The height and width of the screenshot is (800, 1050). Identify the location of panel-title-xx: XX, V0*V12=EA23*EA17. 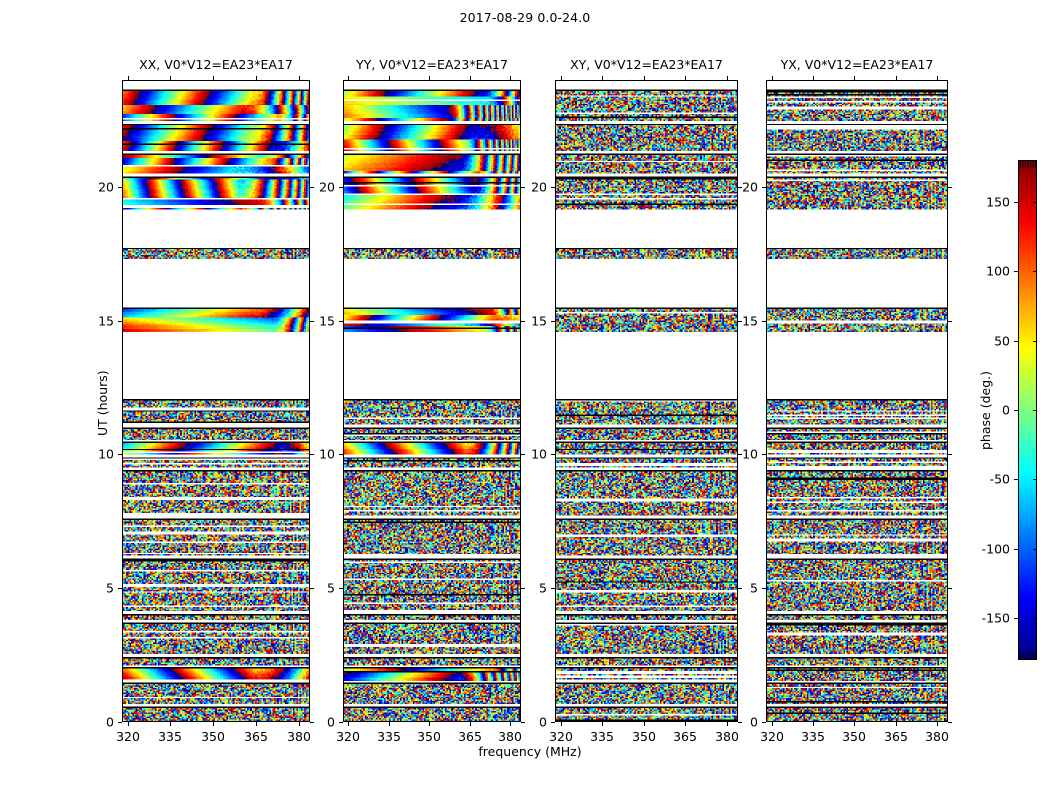
(216, 64).